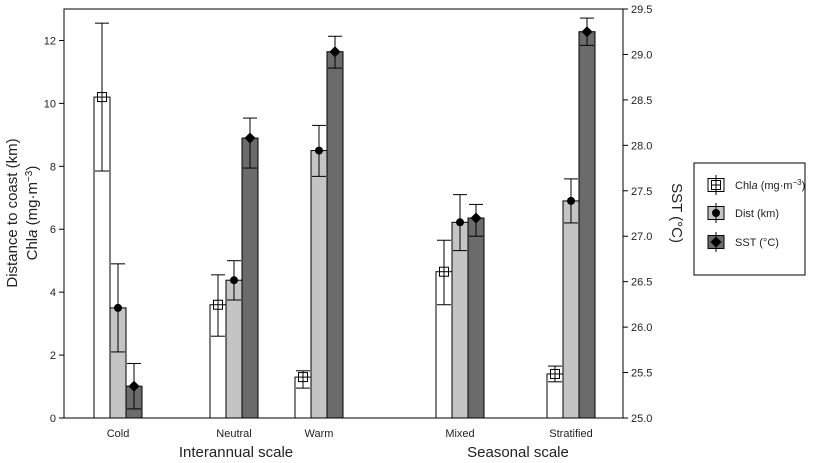 Image resolution: width=818 pixels, height=463 pixels. Describe the element at coordinates (641, 419) in the screenshot. I see `right-tick-label: 25.0` at that location.